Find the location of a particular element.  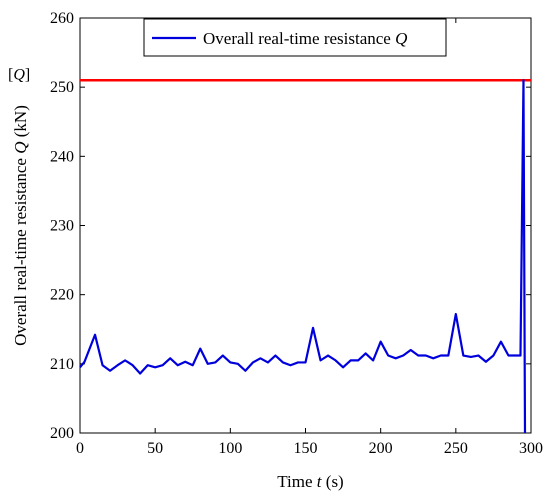

legend: Overall real-time resistance Q is located at coordinates (295, 37).